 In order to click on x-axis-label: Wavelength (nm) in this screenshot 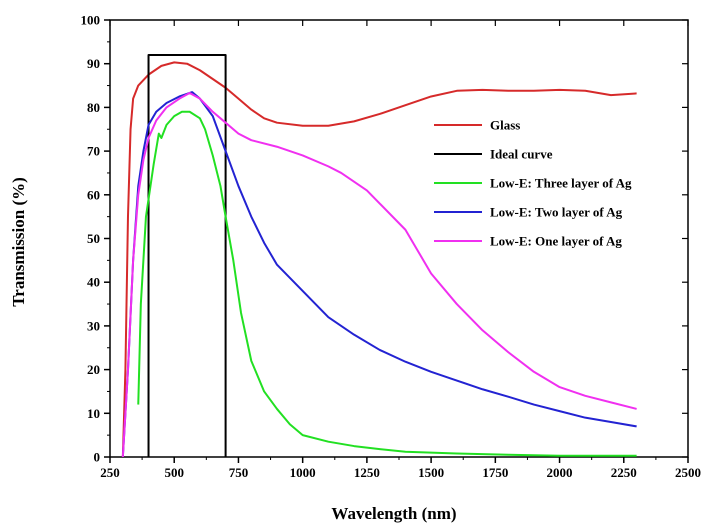, I will do `click(393, 513)`.